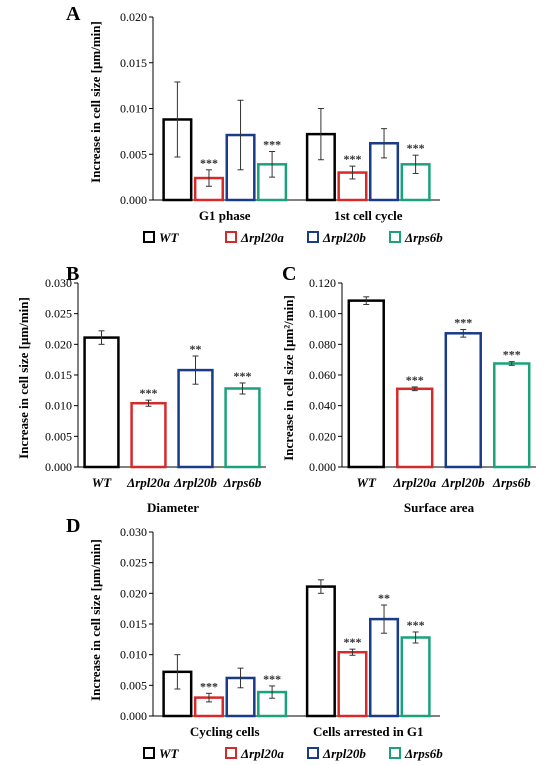  I want to click on panel-d-category-label: Cells arrested in G1, so click(368, 731).